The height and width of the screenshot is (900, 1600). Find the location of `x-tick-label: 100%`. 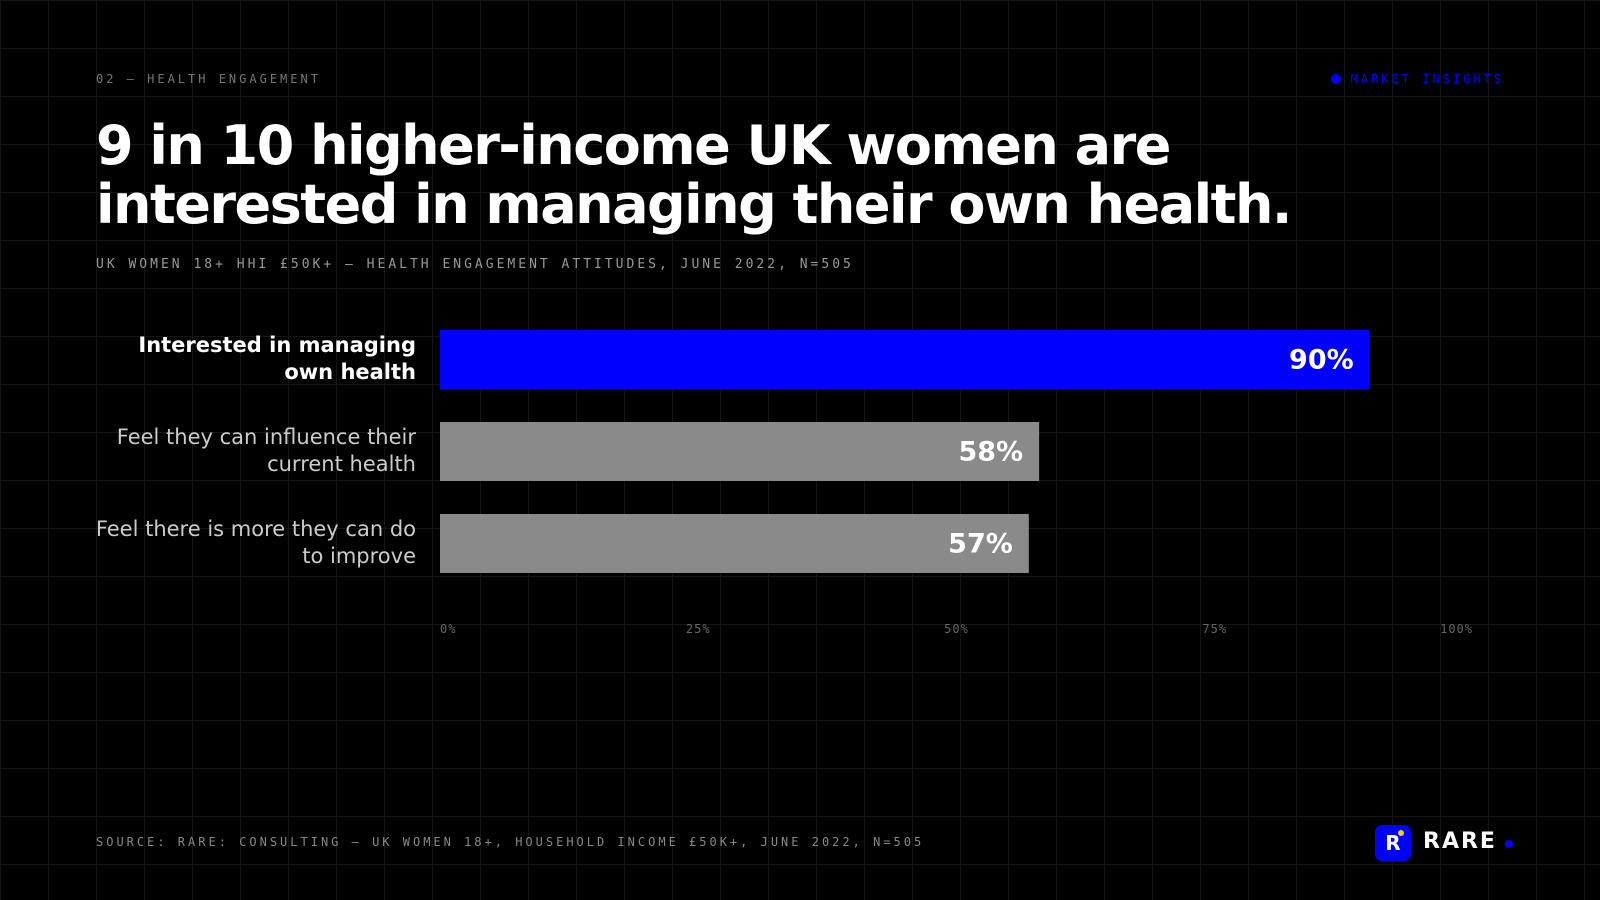

x-tick-label: 100% is located at coordinates (1456, 629).